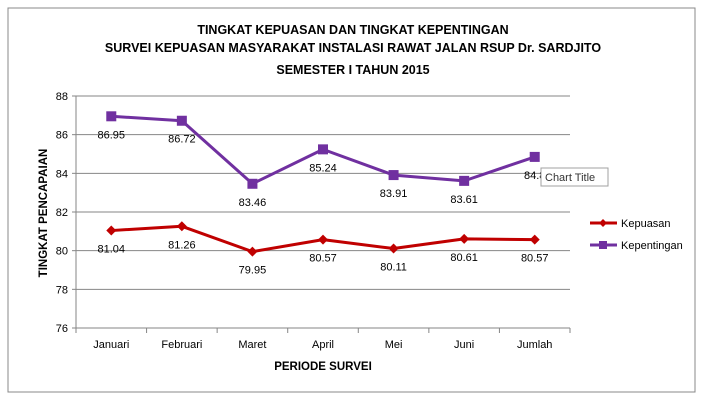 Image resolution: width=703 pixels, height=414 pixels. What do you see at coordinates (44, 213) in the screenshot?
I see `y-axis-title: TINGKAT PENCAPAIAN` at bounding box center [44, 213].